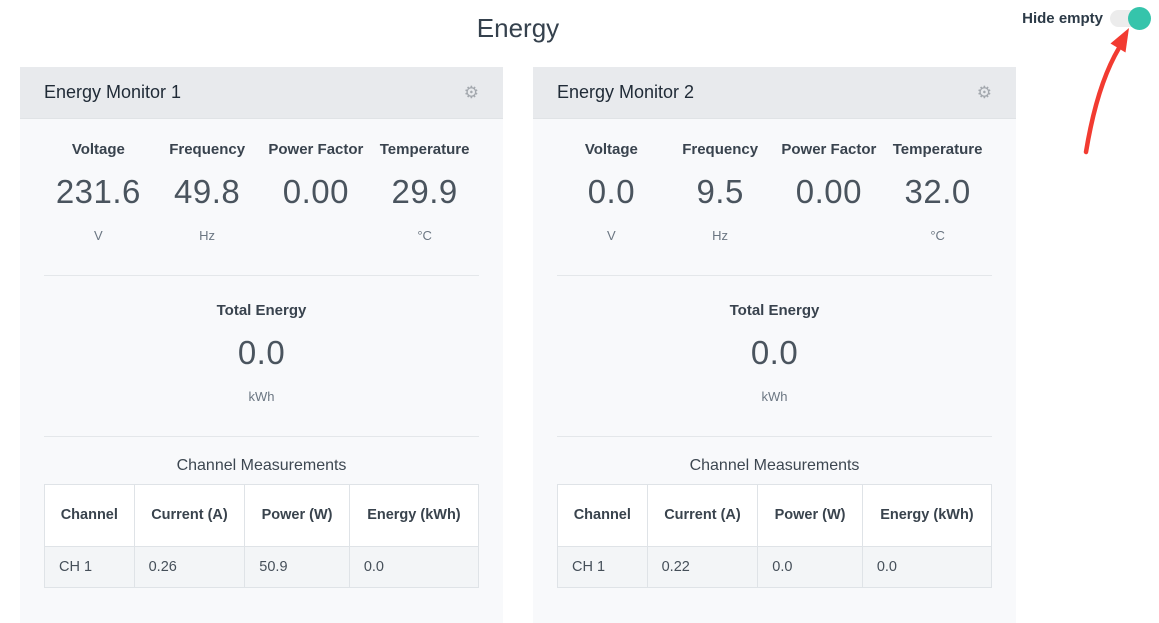 This screenshot has height=623, width=1159. What do you see at coordinates (297, 567) in the screenshot?
I see `cell-power: 50.9` at bounding box center [297, 567].